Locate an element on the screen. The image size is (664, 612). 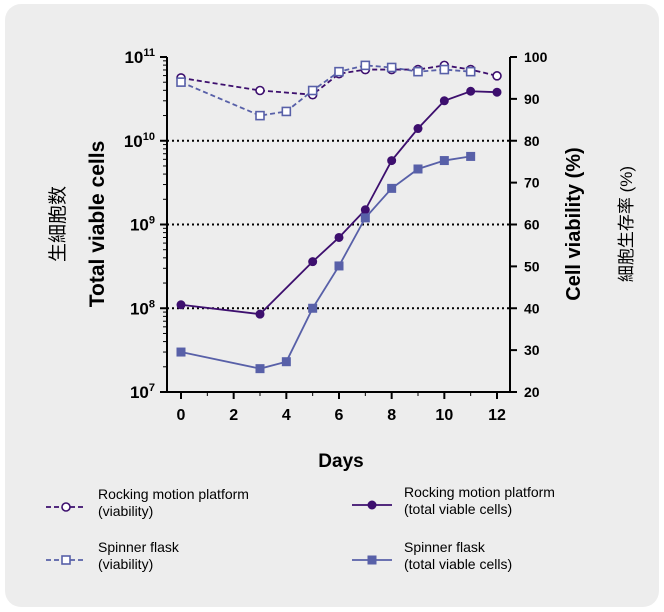
y-left-tick-label: 10⁸ is located at coordinates (142, 308).